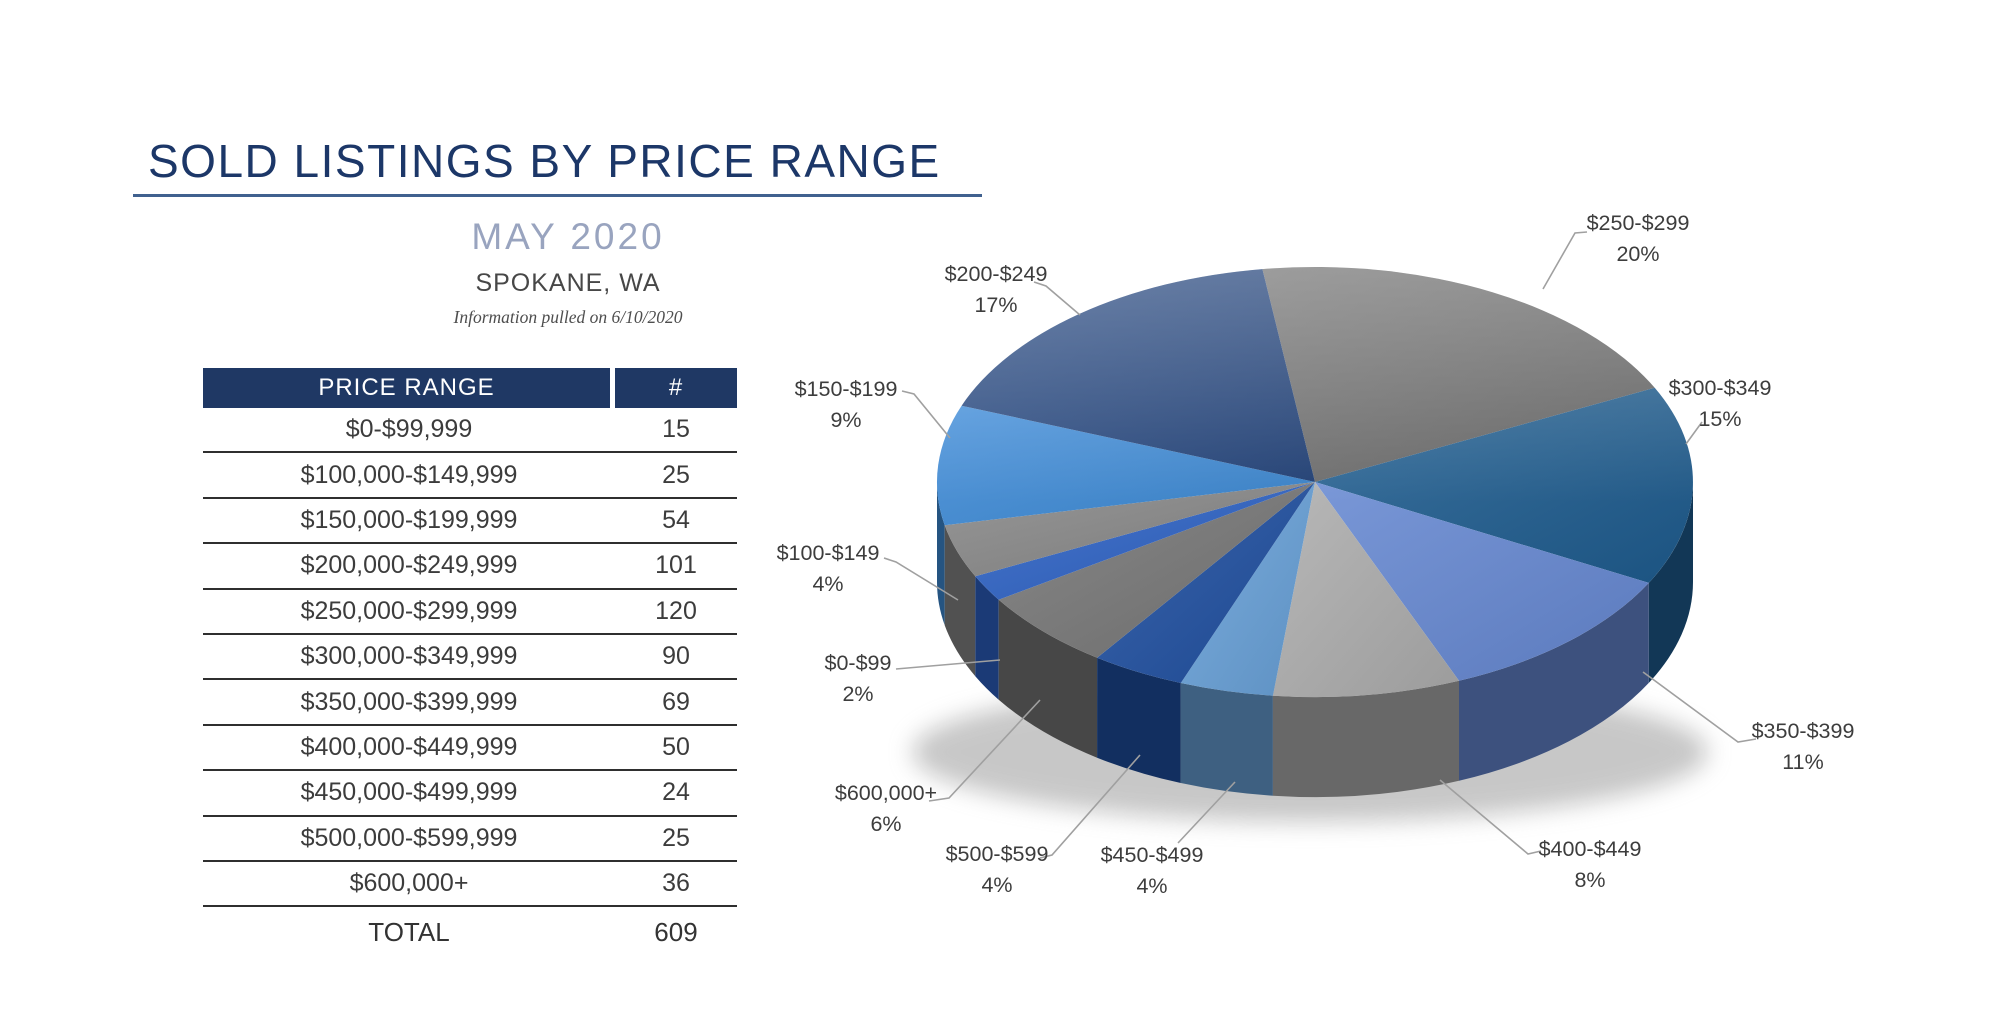 This screenshot has height=1029, width=2000. I want to click on subtitle-month: MAY 2020, so click(568, 236).